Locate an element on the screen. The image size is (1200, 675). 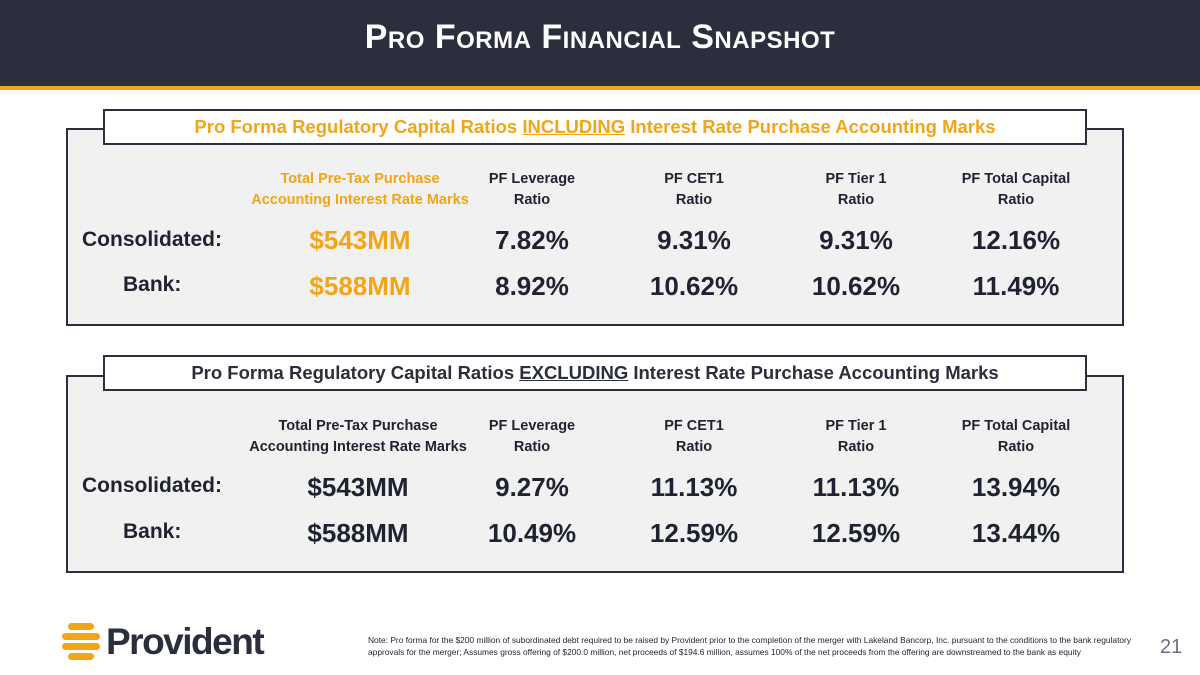
value-pf-leverage: 10.49% is located at coordinates (532, 533).